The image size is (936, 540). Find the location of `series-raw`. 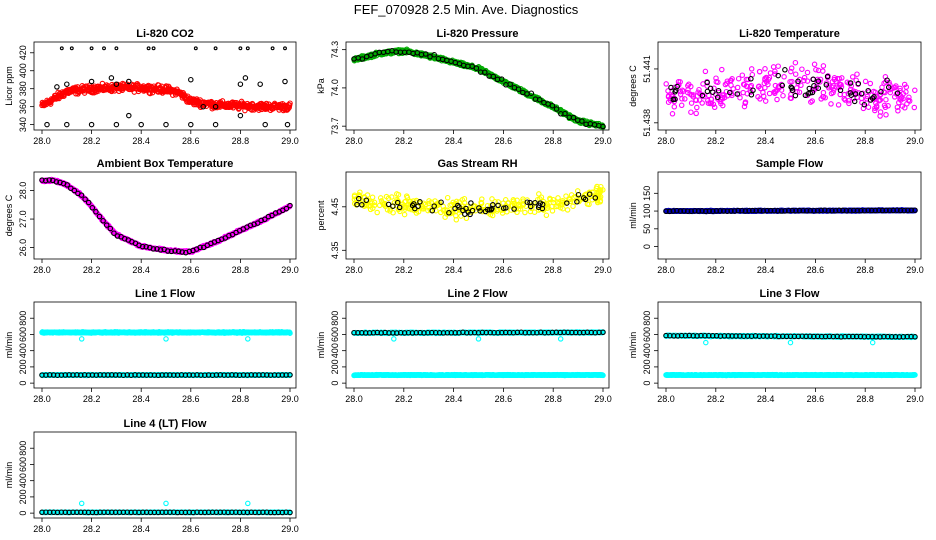

series-raw is located at coordinates (166, 216).